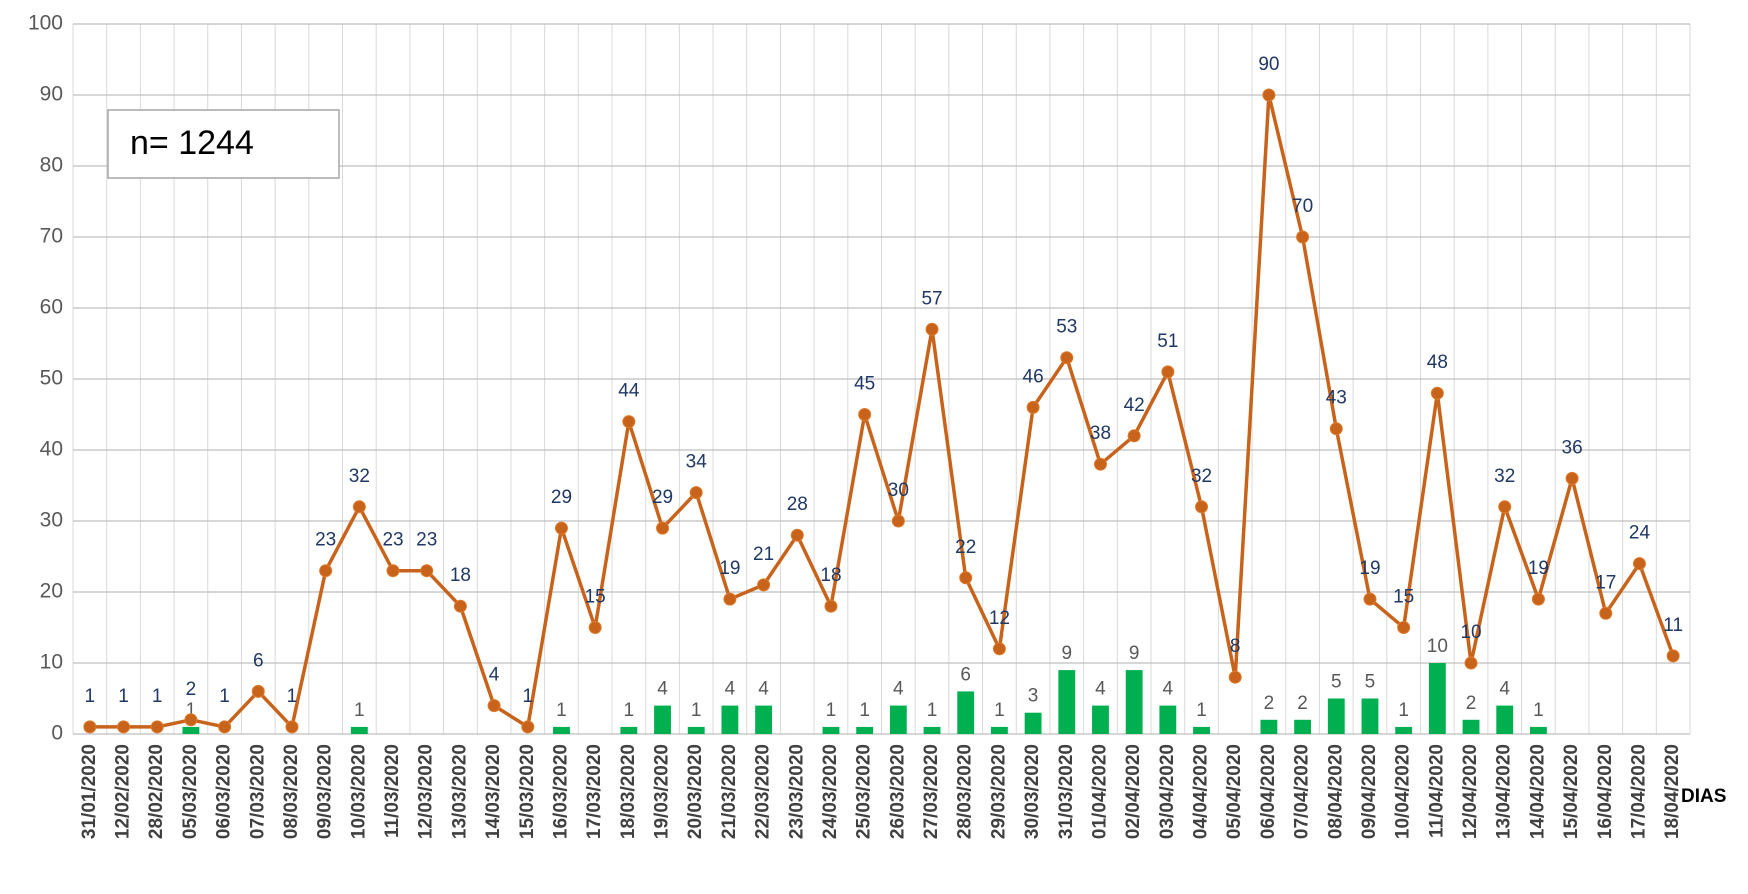  Describe the element at coordinates (1066, 653) in the screenshot. I see `bar-value-label: 9` at that location.